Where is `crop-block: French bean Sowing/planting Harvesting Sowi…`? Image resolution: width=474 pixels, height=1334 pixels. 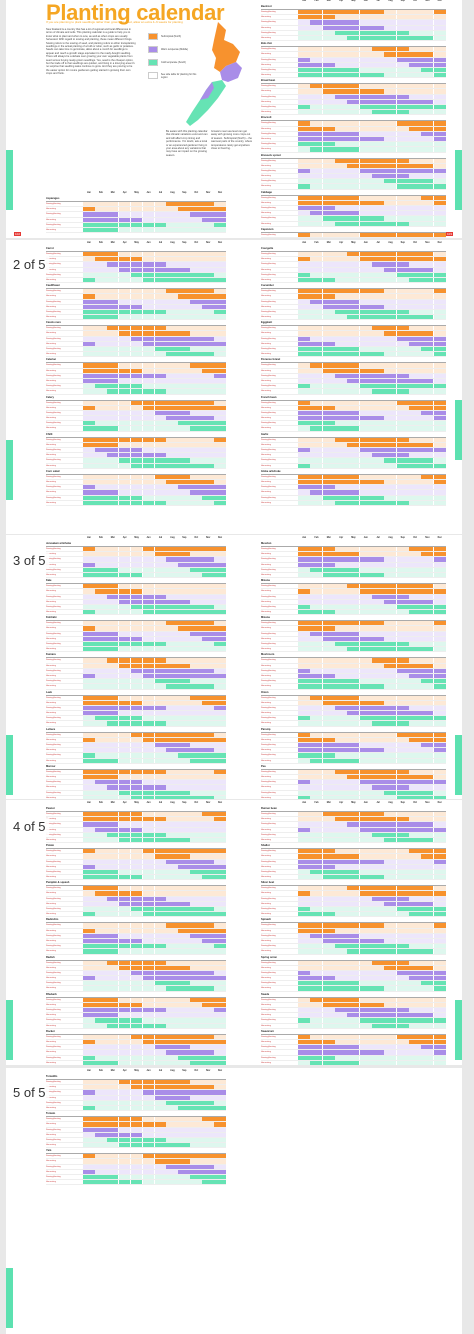 crop-block: French bean Sowing/planting Harvesting Sowi… is located at coordinates (353, 414).